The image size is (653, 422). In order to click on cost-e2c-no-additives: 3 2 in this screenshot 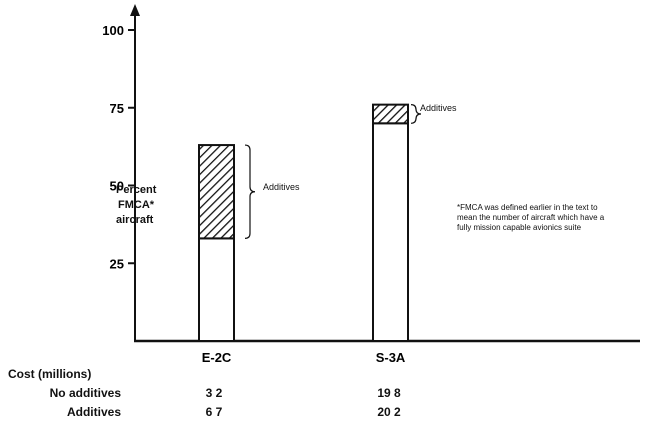, I will do `click(214, 393)`.